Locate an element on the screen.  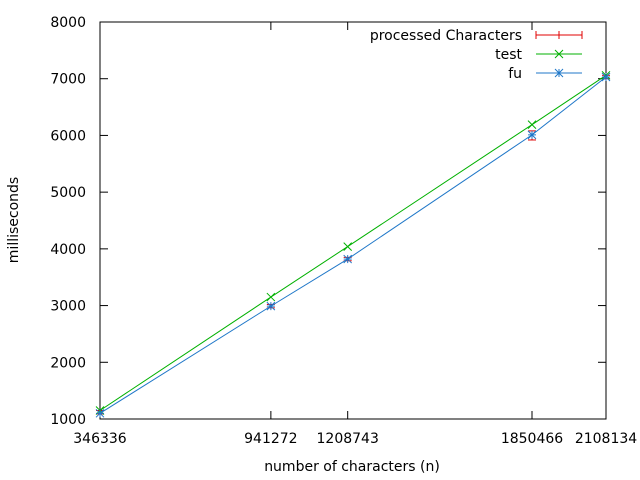
x-tick-label: 346336 is located at coordinates (100, 439).